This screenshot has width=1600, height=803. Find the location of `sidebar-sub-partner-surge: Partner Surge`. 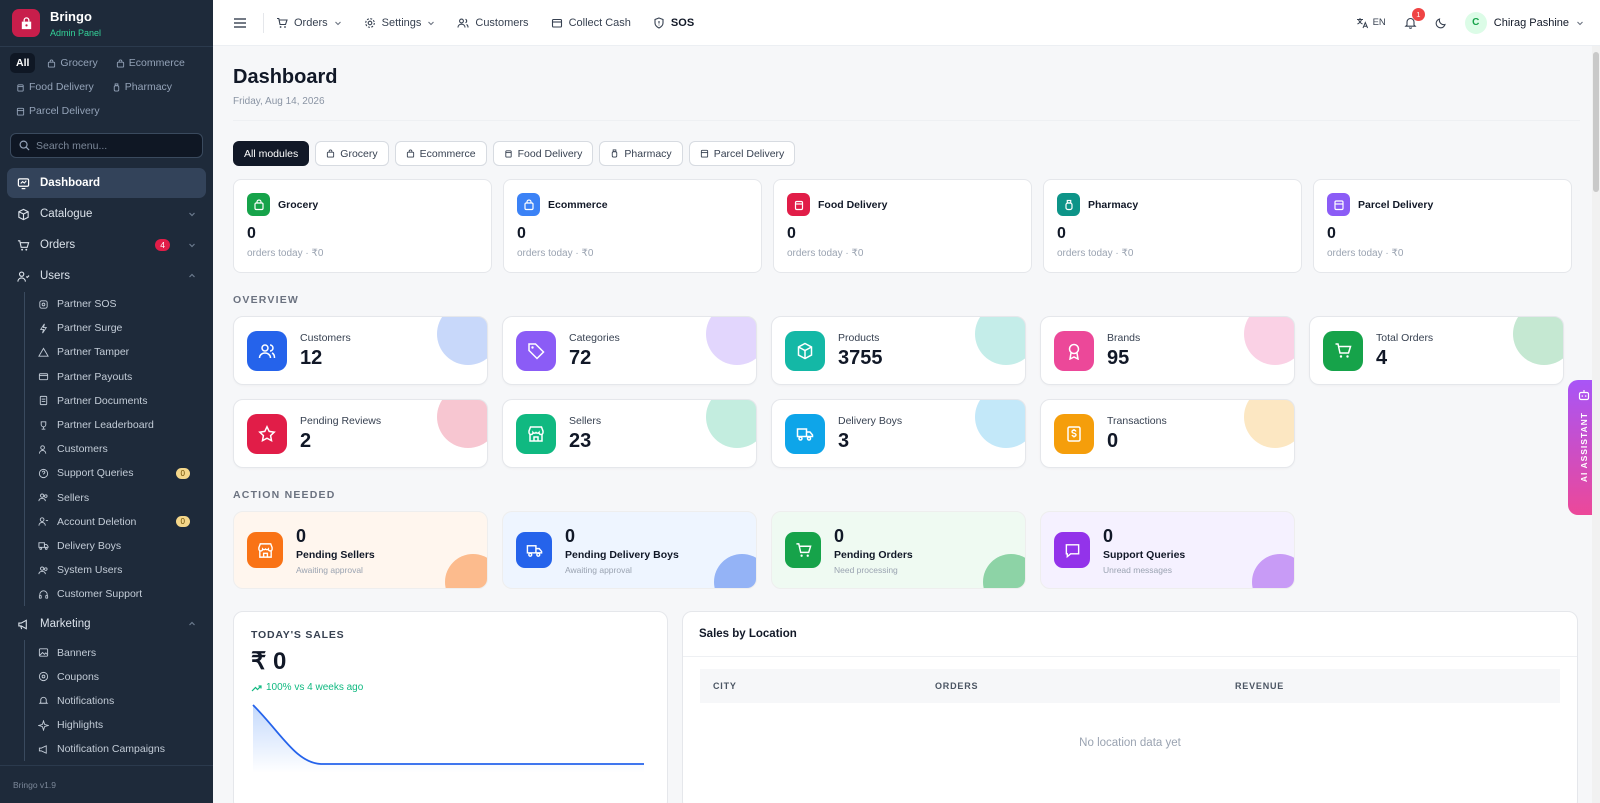

sidebar-sub-partner-surge: Partner Surge is located at coordinates (122, 328).